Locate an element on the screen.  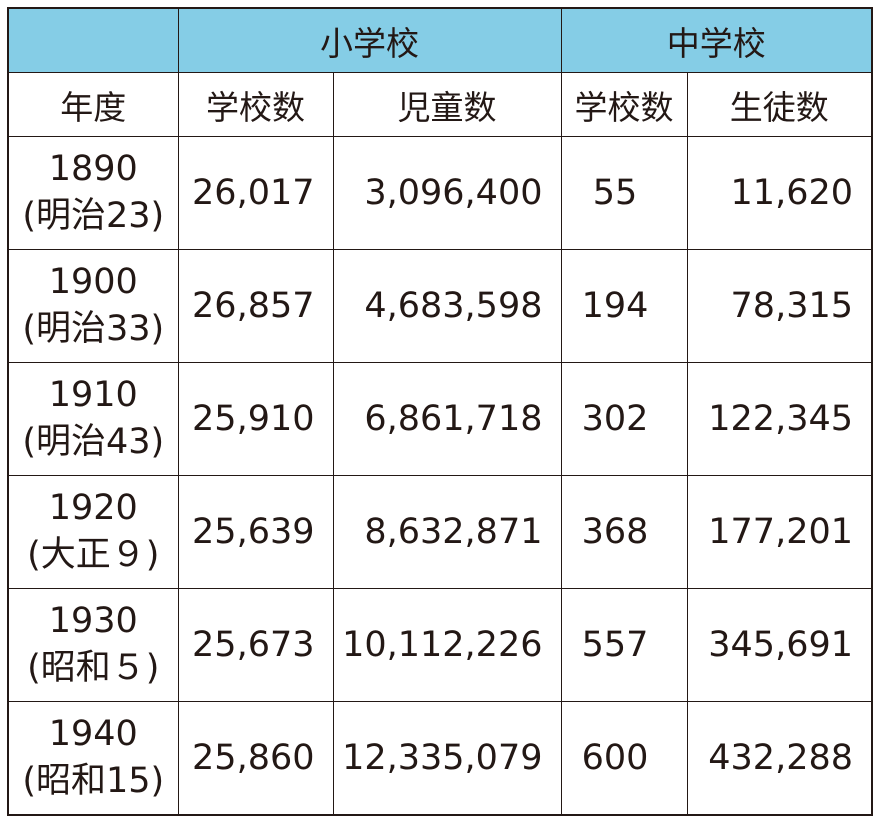
mid-schools-cell: 368 is located at coordinates (624, 532).